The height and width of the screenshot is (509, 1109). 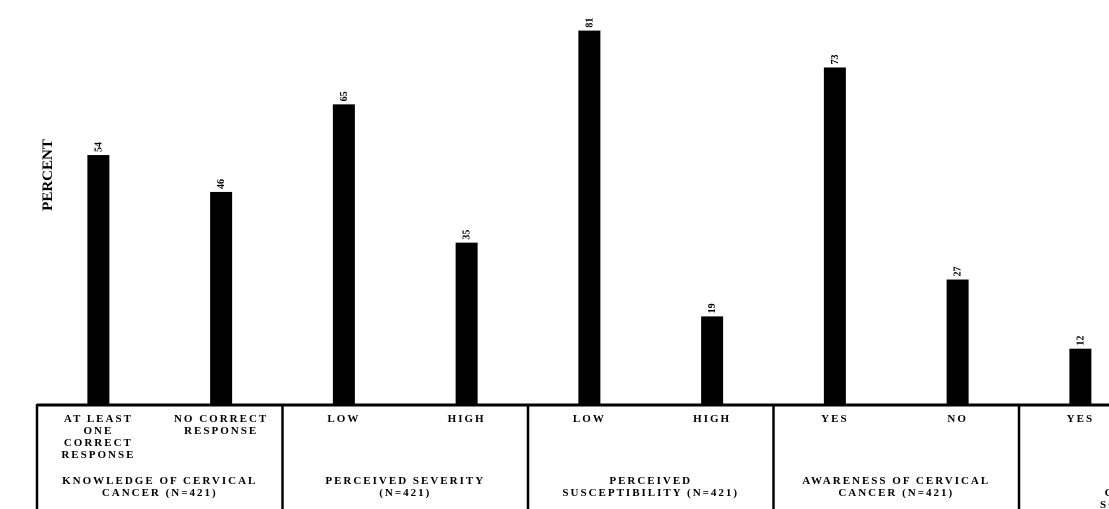 What do you see at coordinates (1107, 493) in the screenshot?
I see `group-label: CERVICAL` at bounding box center [1107, 493].